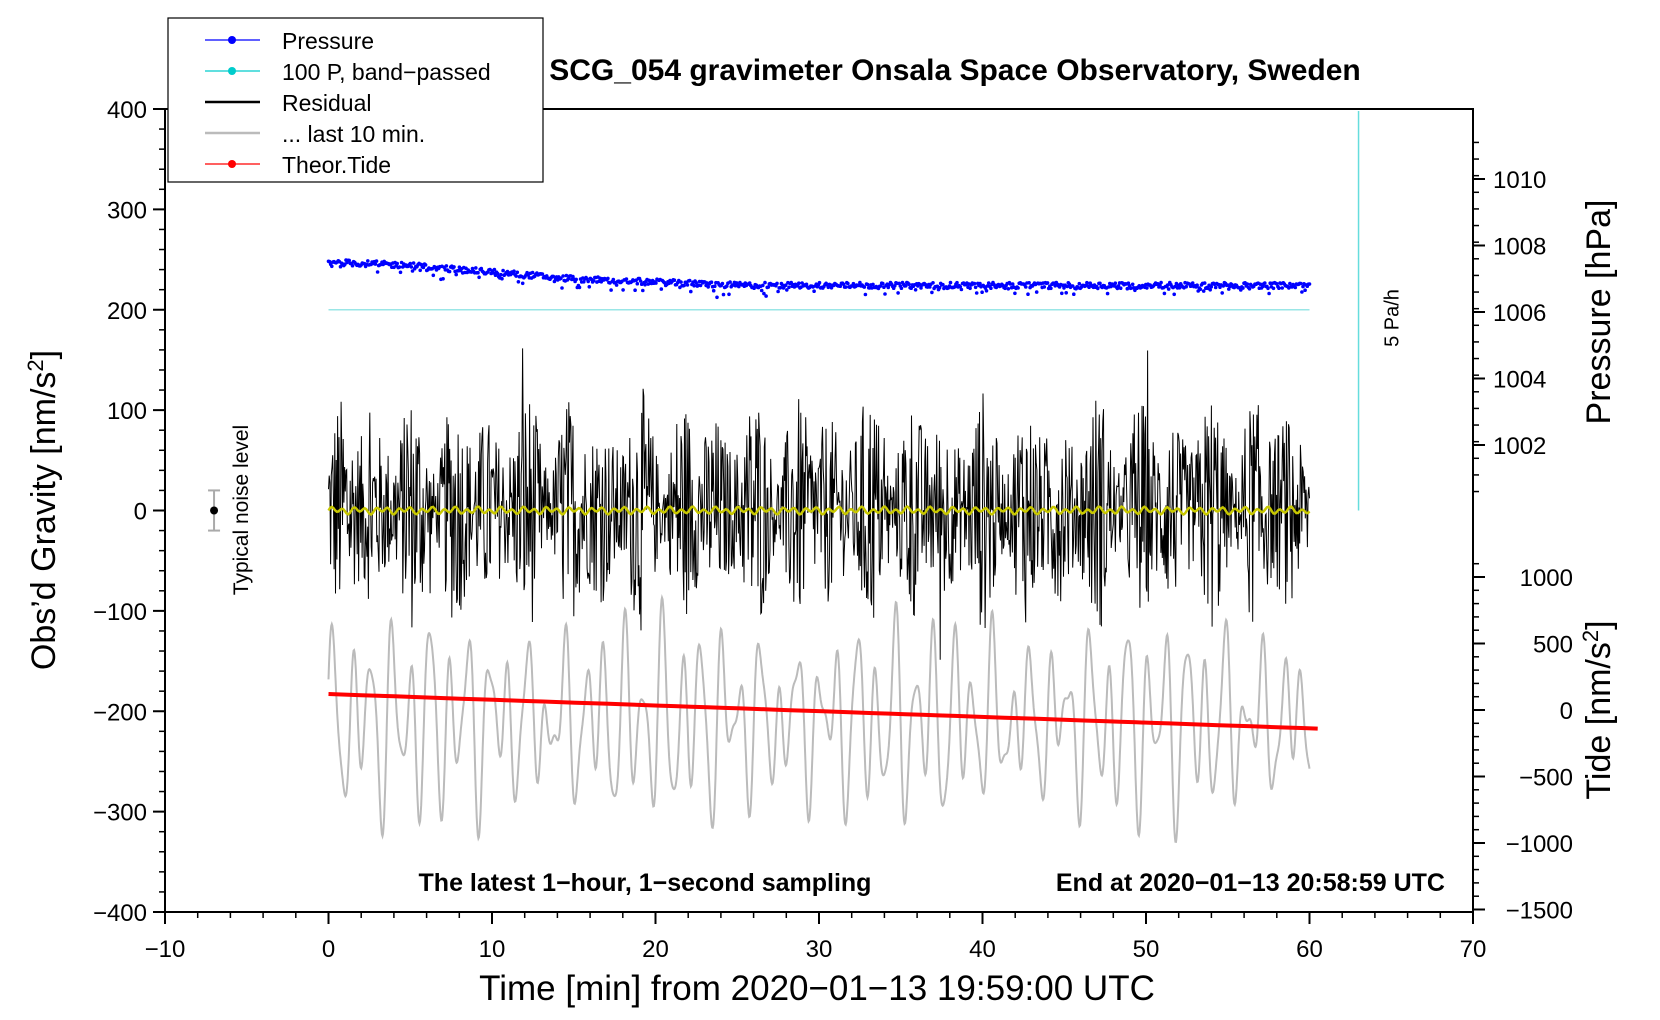  I want to click on noise-level-label: Typical noise level, so click(241, 510).